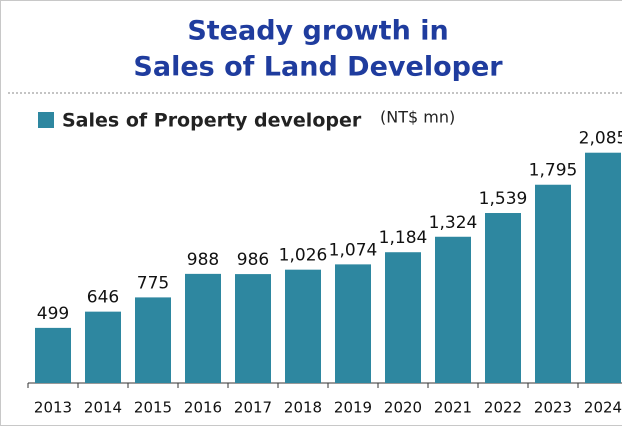  I want to click on x-tick-label: 2024, so click(603, 408).